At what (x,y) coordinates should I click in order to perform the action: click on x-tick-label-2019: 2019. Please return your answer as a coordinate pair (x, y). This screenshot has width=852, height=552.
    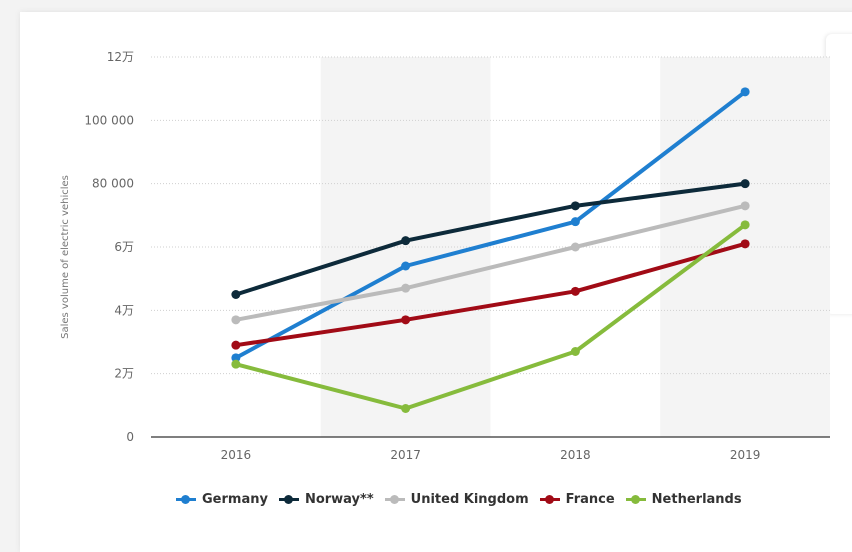
    Looking at the image, I should click on (745, 455).